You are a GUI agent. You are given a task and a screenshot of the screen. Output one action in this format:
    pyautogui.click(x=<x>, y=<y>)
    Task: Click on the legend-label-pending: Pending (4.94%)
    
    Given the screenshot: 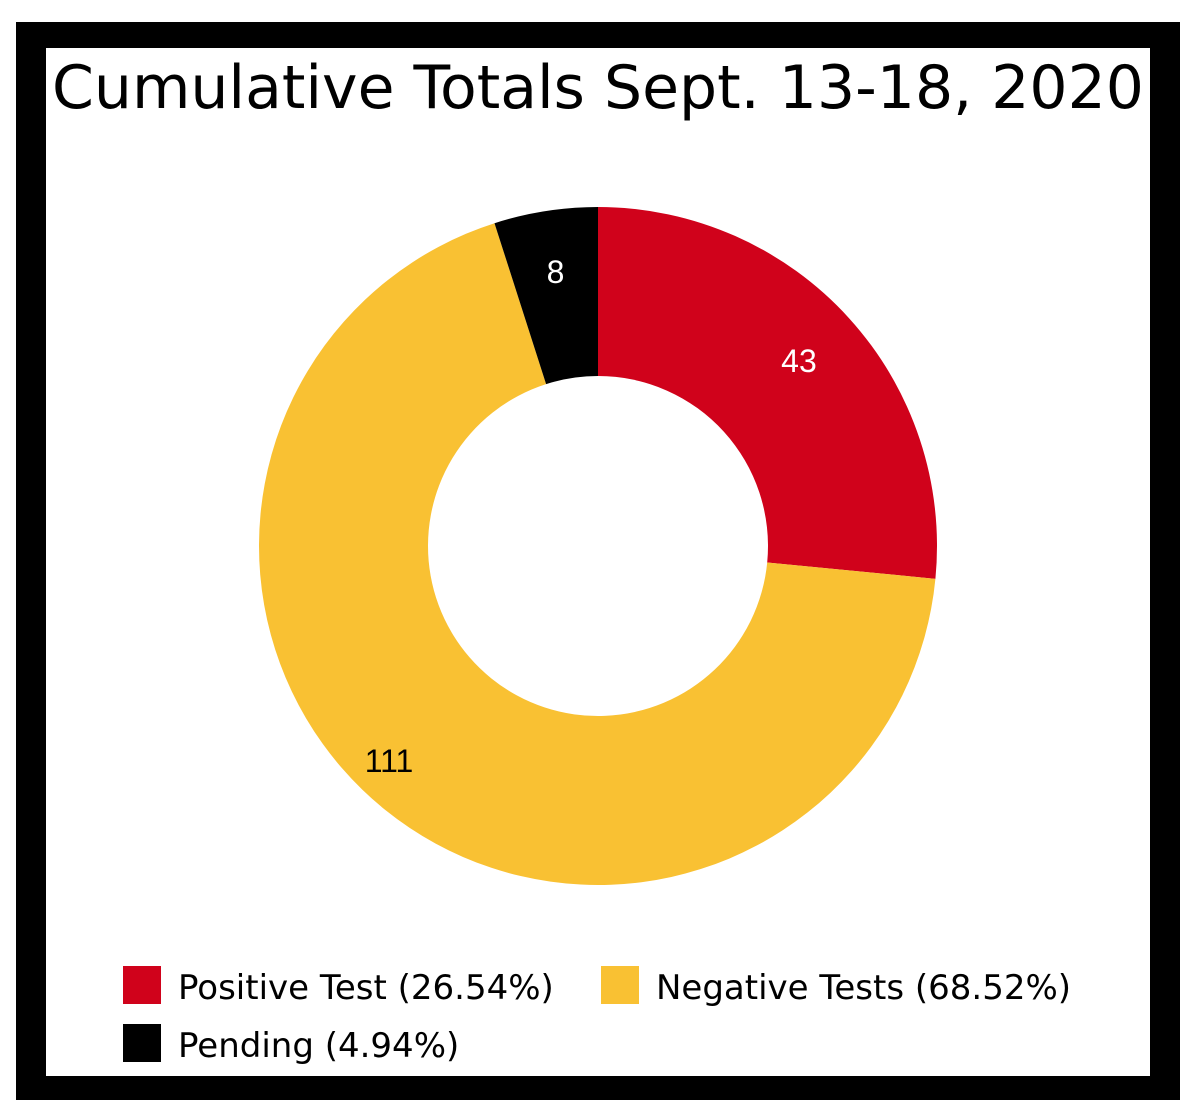 What is the action you would take?
    pyautogui.click(x=319, y=1046)
    